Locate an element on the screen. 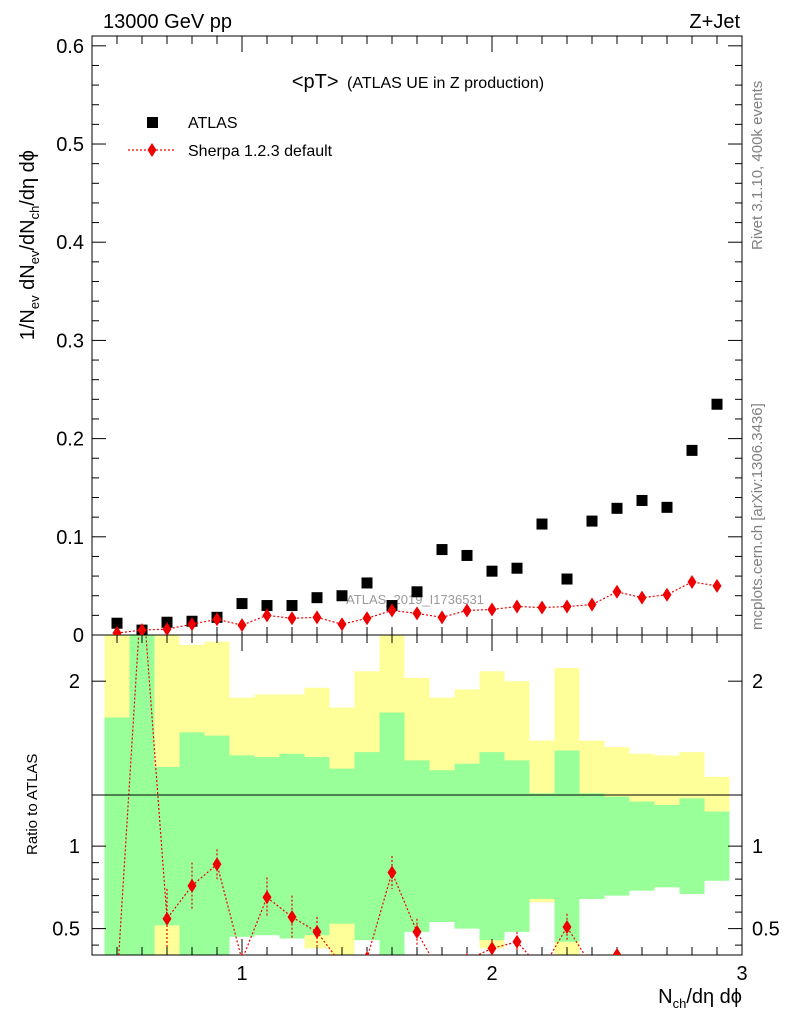 The image size is (786, 1024). legend-sherpa-label: Sherpa 1.2.3 default is located at coordinates (260, 151).